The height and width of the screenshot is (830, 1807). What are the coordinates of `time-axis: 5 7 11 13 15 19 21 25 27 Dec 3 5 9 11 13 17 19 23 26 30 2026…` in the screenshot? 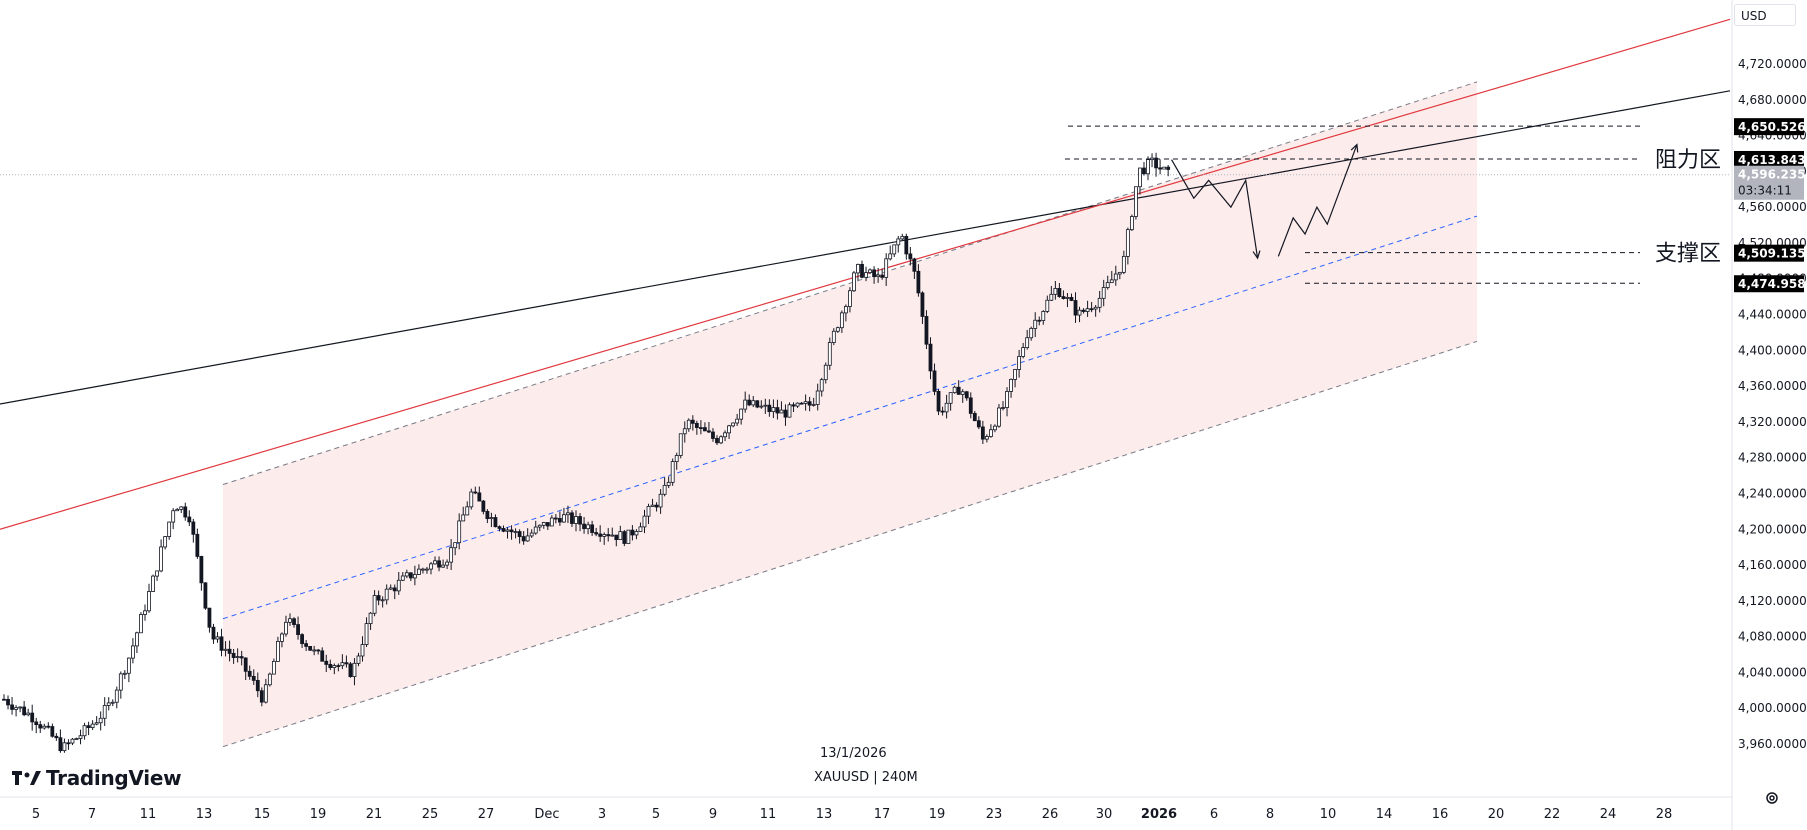 It's located at (866, 809).